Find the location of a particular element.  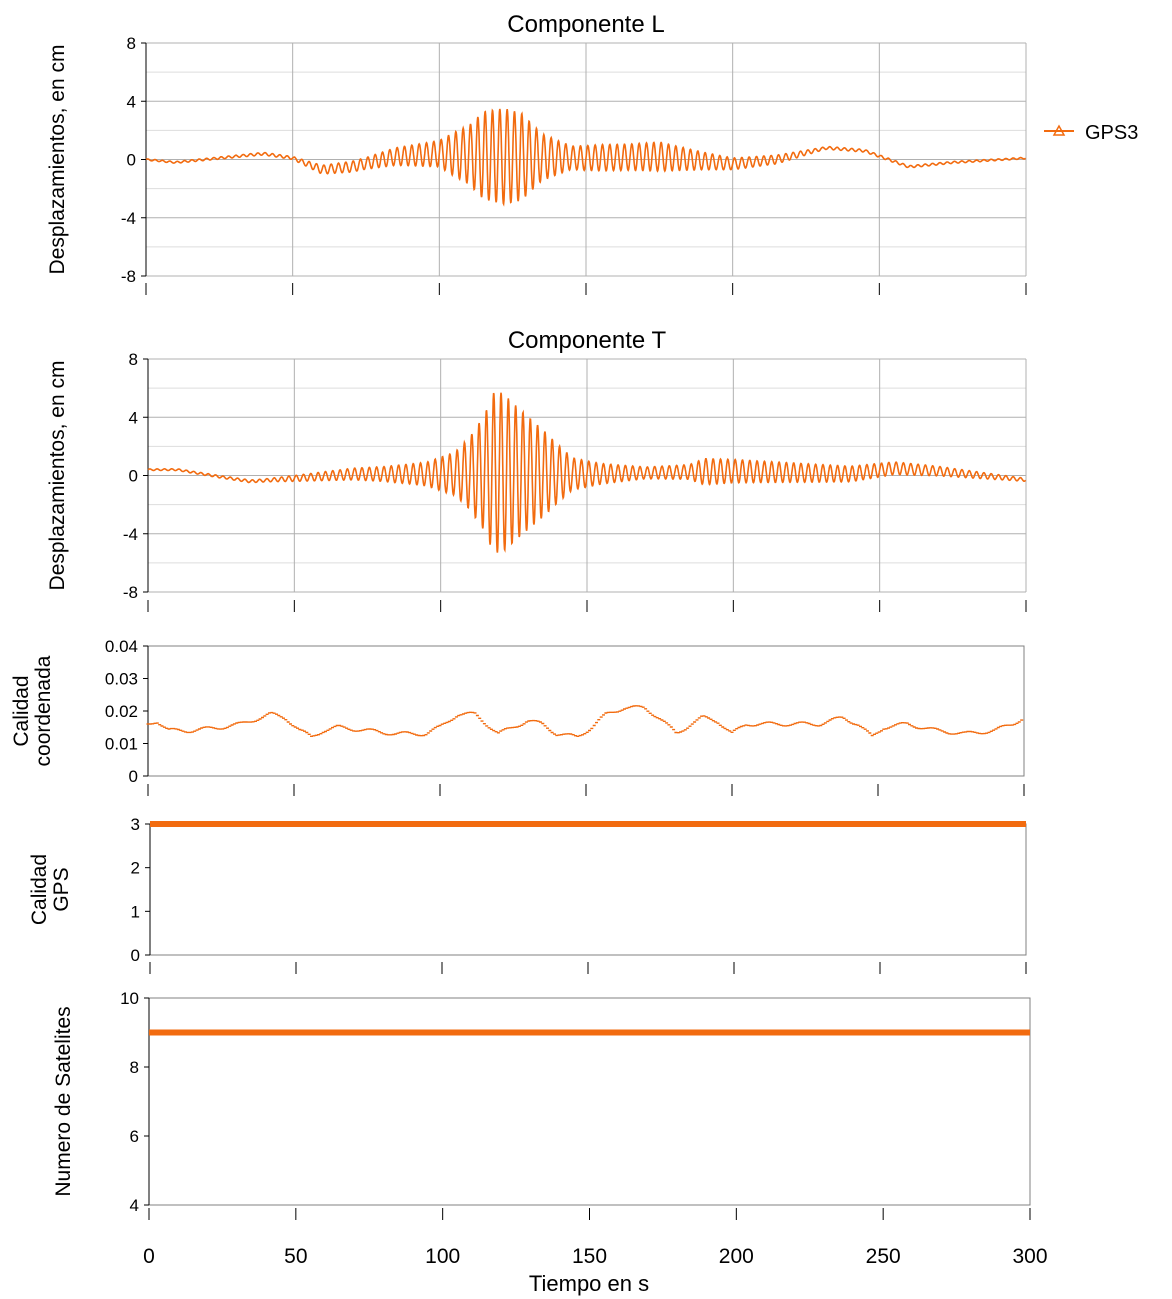

x-tick-label: 300 is located at coordinates (1029, 1256).